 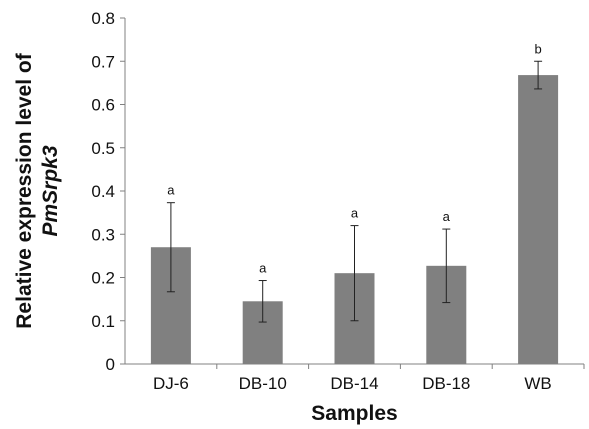 I want to click on x-tick-label: DJ-6, so click(x=171, y=383).